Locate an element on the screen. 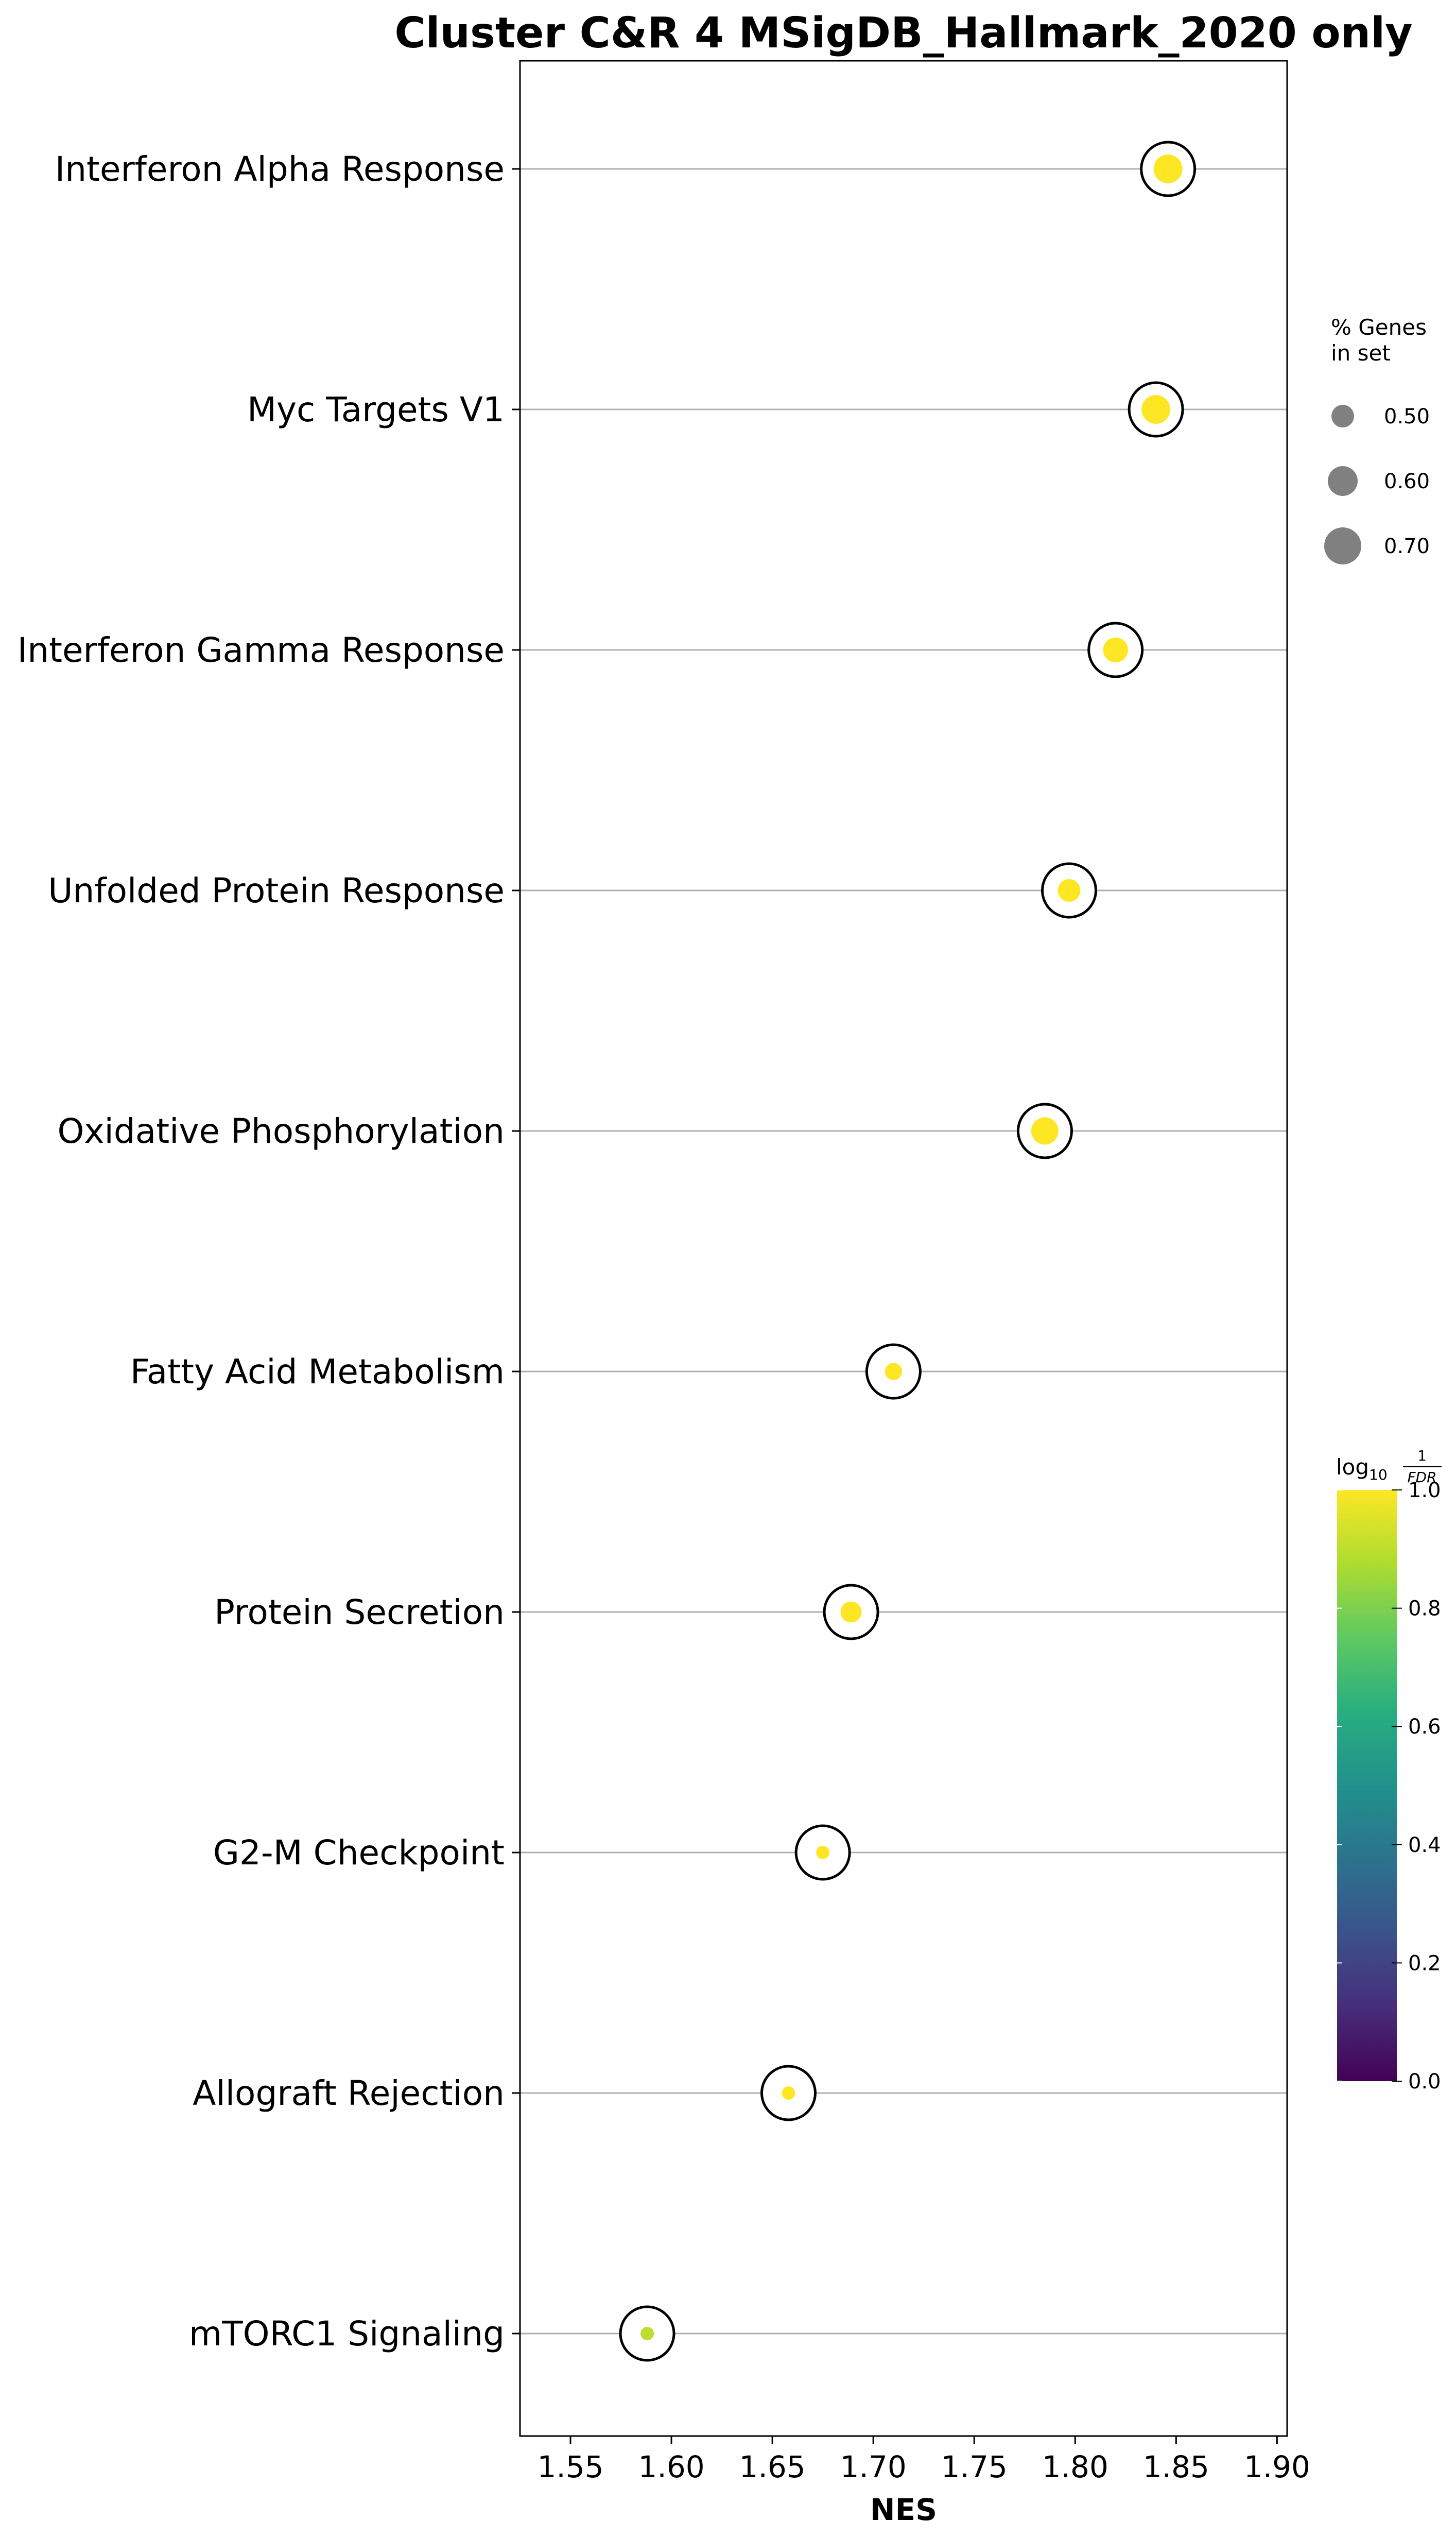 The image size is (1456, 2538). category-label: mTORC1 Signaling is located at coordinates (347, 2334).